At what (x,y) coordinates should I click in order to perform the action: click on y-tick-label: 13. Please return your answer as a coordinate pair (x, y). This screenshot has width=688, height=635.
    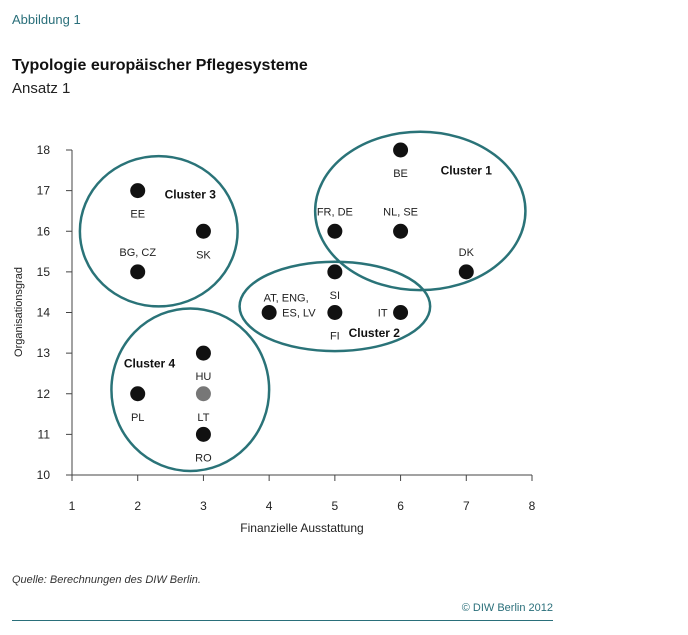
    Looking at the image, I should click on (44, 353).